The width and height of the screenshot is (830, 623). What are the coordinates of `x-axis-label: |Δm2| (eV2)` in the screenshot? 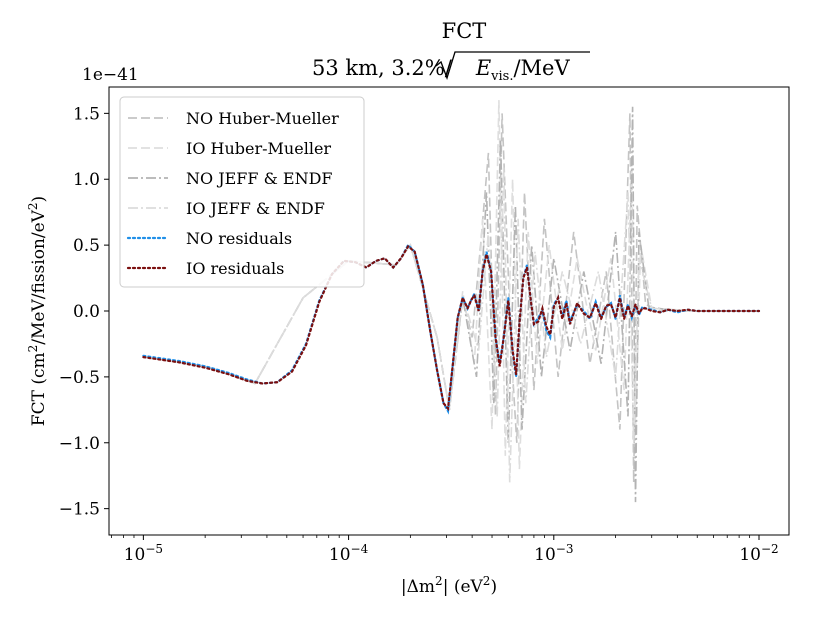 It's located at (449, 585).